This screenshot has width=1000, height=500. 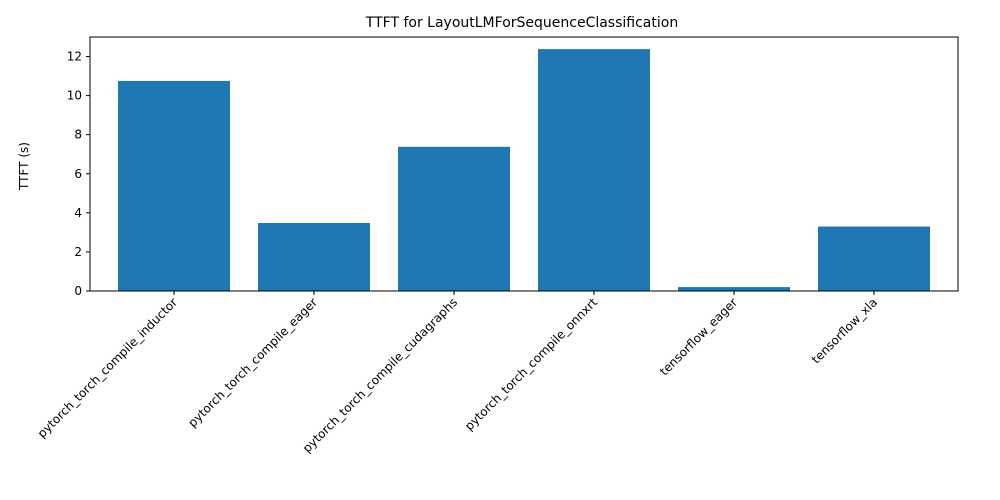 What do you see at coordinates (78, 252) in the screenshot?
I see `y-tick-label: 2` at bounding box center [78, 252].